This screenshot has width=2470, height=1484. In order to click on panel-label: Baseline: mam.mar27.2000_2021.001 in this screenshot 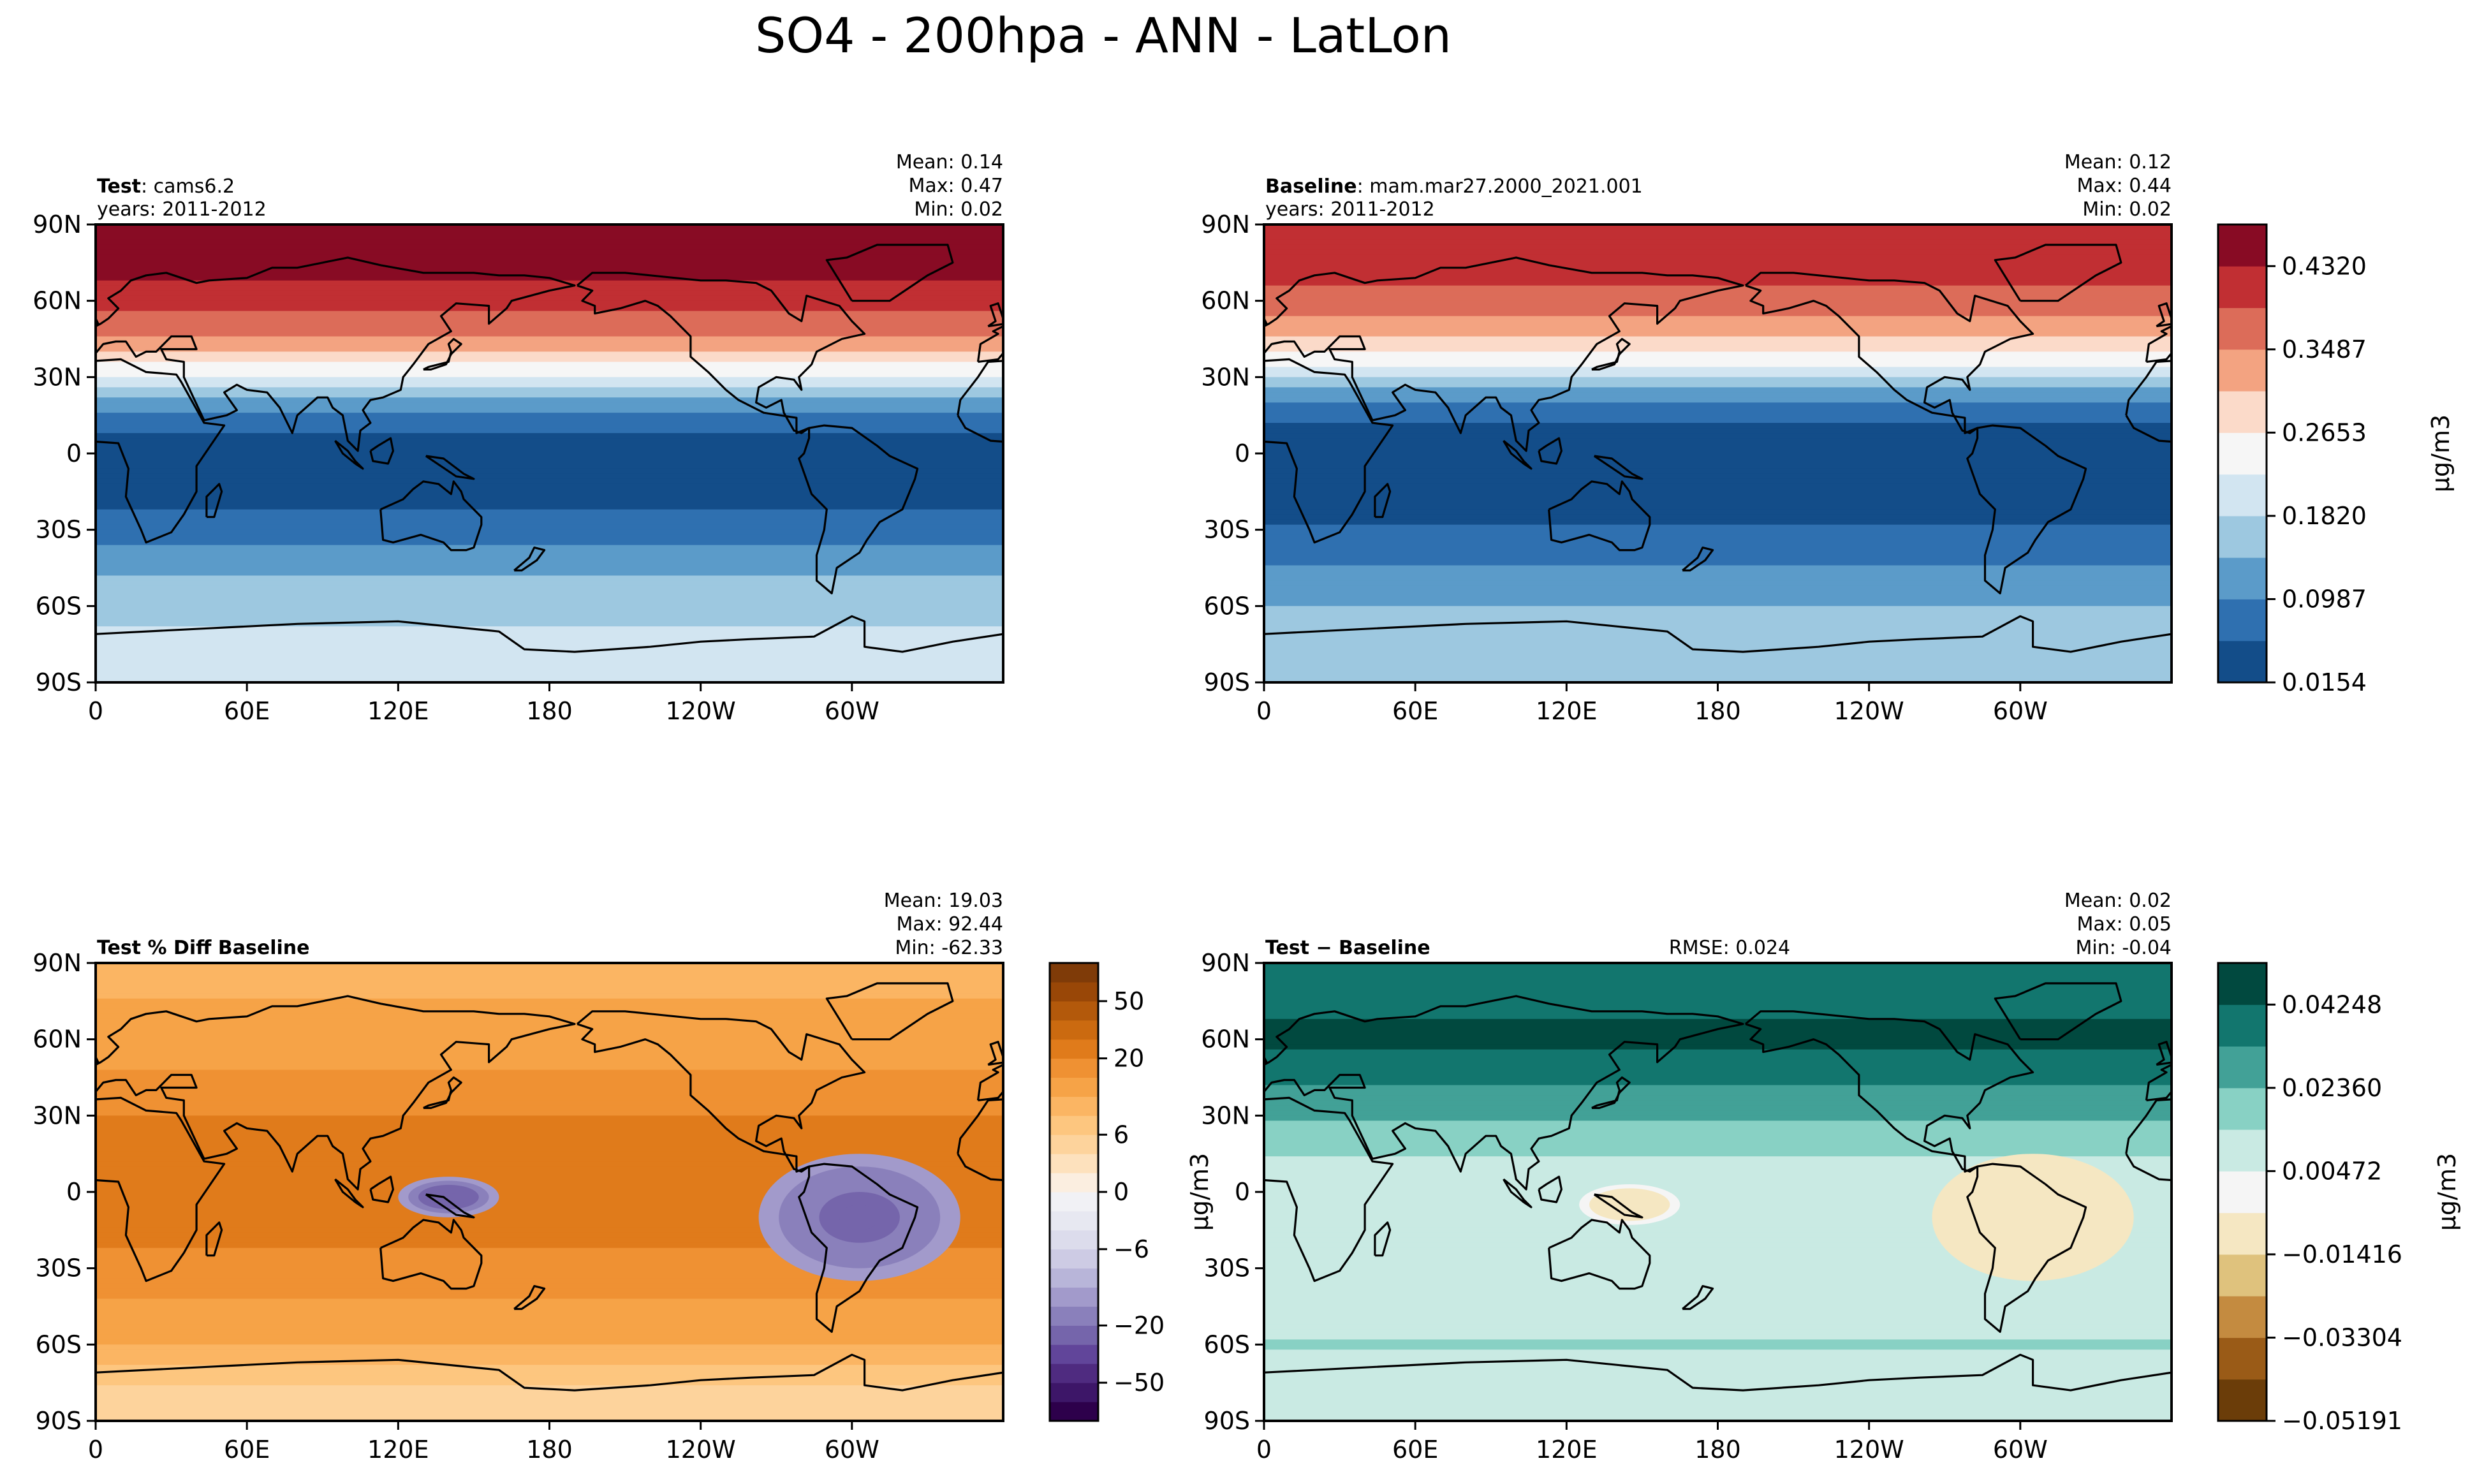, I will do `click(1454, 186)`.